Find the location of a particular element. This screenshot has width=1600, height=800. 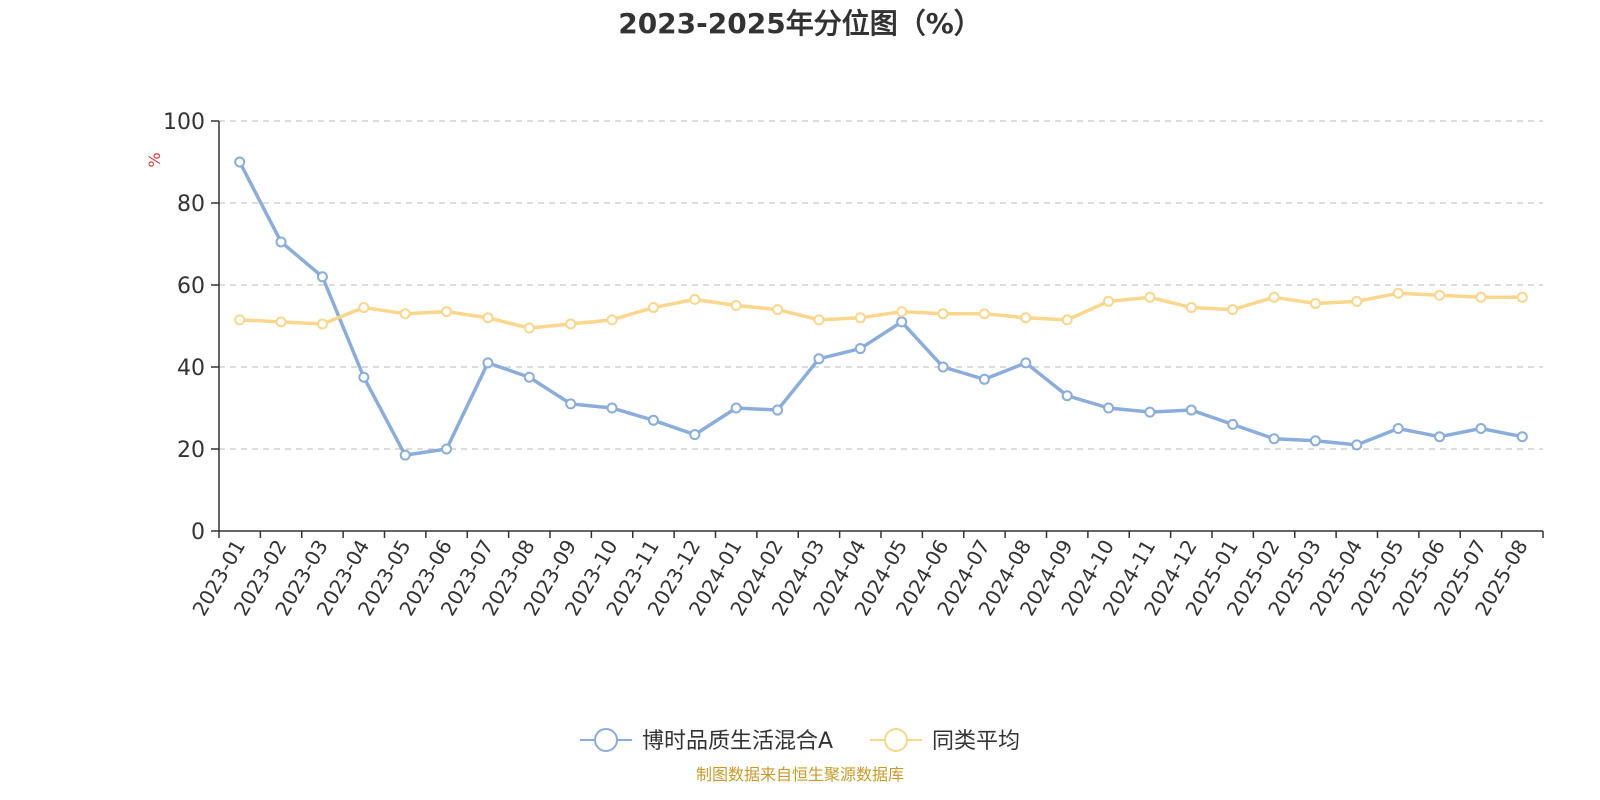

y-tick-label: 100 is located at coordinates (184, 122).